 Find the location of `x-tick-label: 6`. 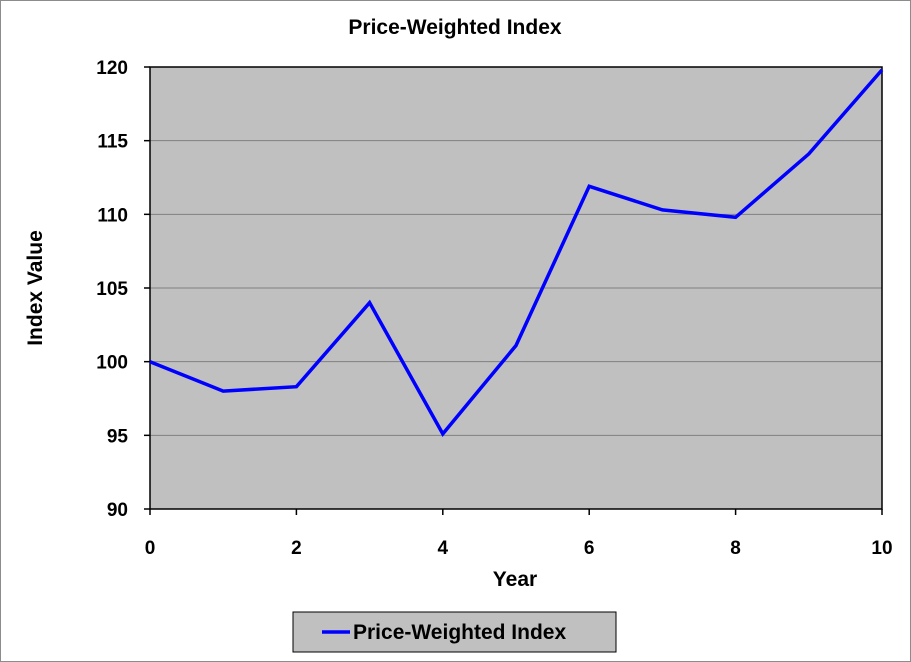

x-tick-label: 6 is located at coordinates (589, 548).